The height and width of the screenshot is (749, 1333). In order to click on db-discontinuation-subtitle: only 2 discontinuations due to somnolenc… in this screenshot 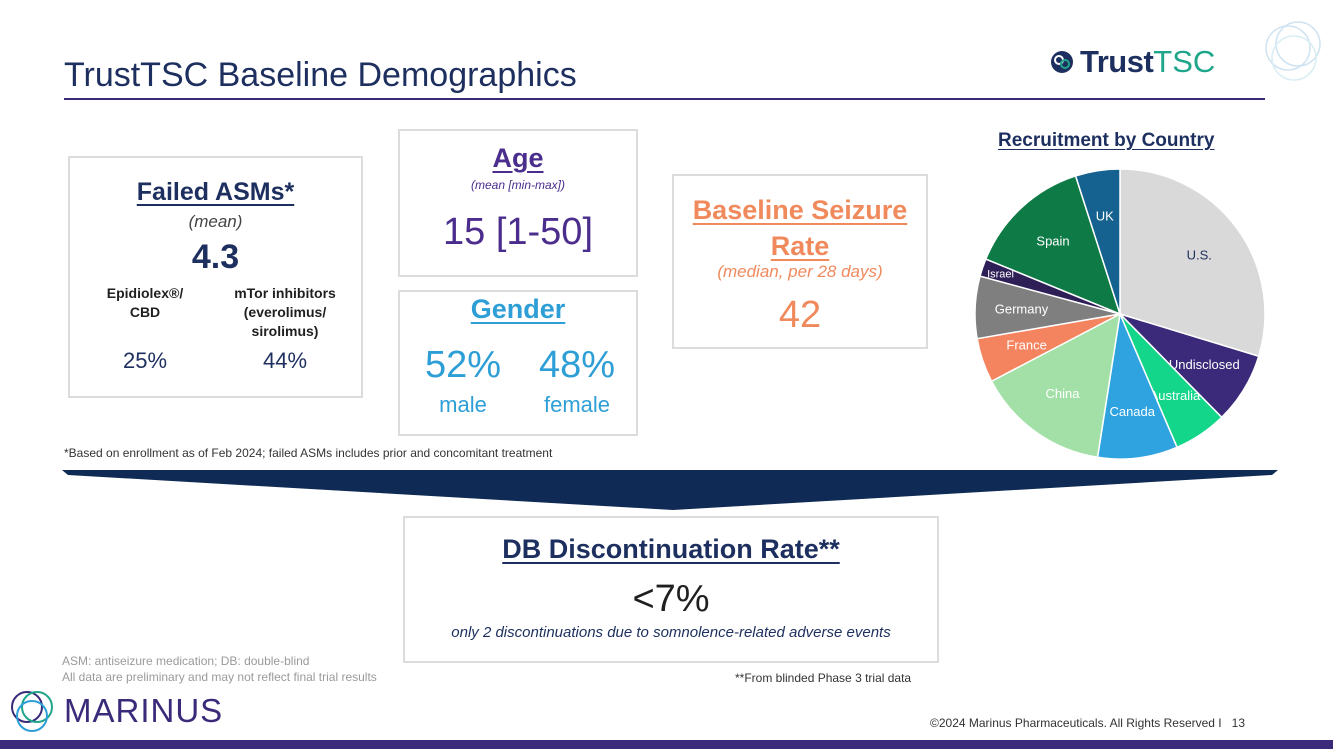, I will do `click(671, 632)`.